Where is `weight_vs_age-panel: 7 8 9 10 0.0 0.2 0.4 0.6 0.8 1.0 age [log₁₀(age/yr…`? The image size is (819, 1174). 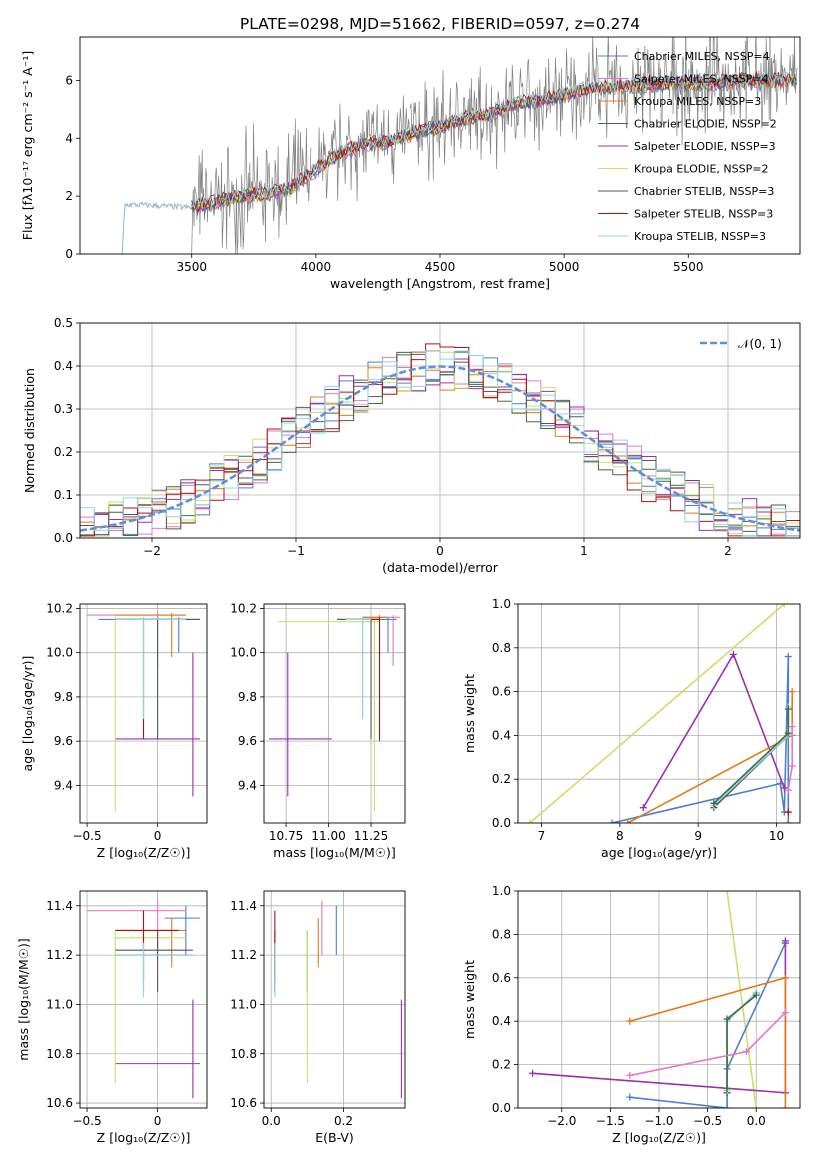 weight_vs_age-panel: 7 8 9 10 0.0 0.2 0.4 0.6 0.8 1.0 age [log₁₀(age/yr… is located at coordinates (631, 728).